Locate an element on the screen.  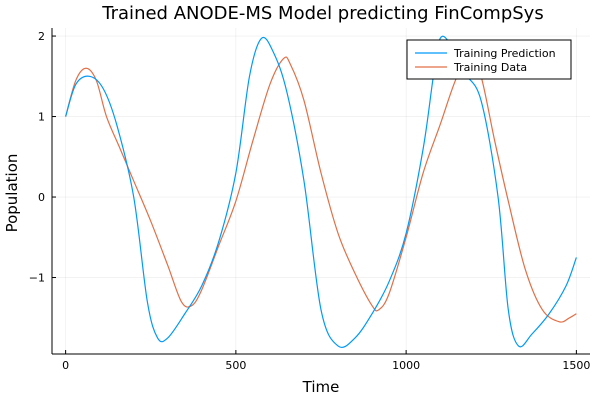
x-tick-label: 500 is located at coordinates (235, 365).